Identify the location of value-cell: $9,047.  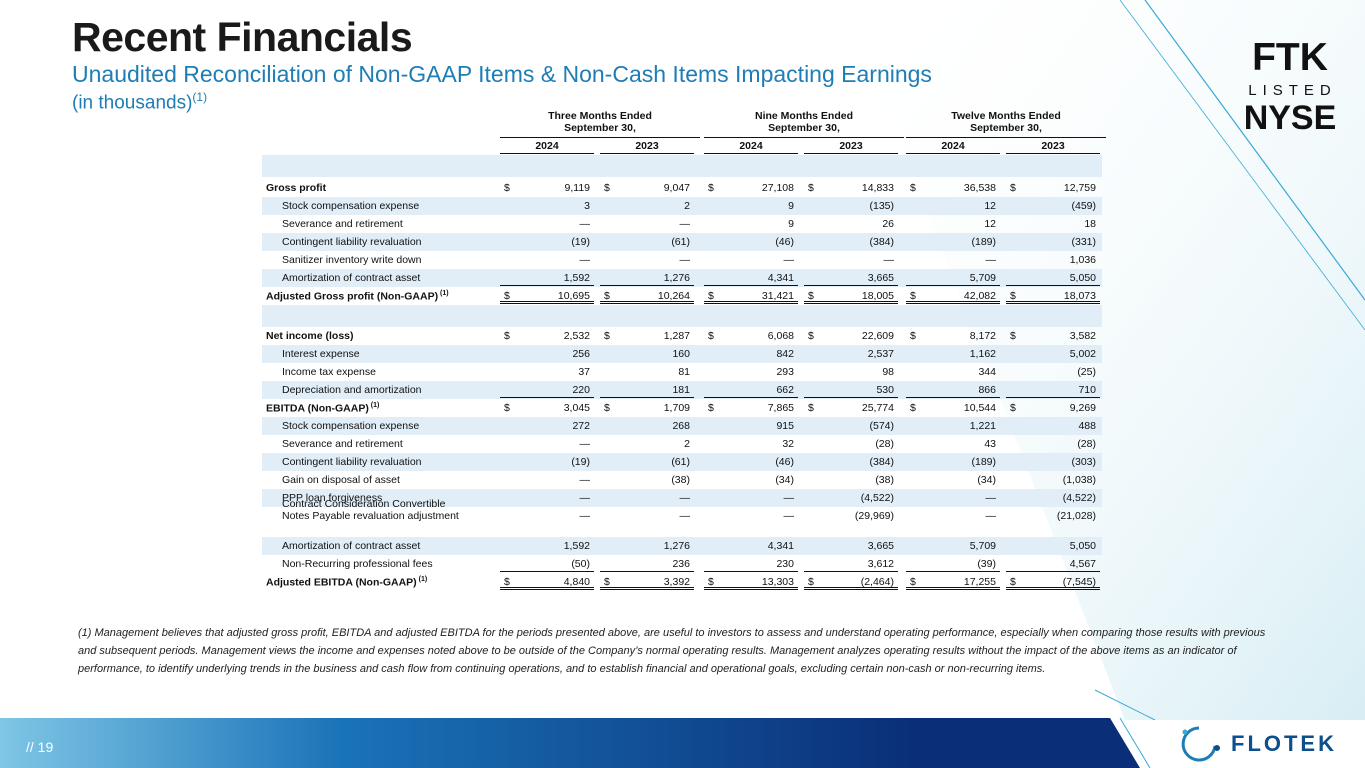
(647, 189).